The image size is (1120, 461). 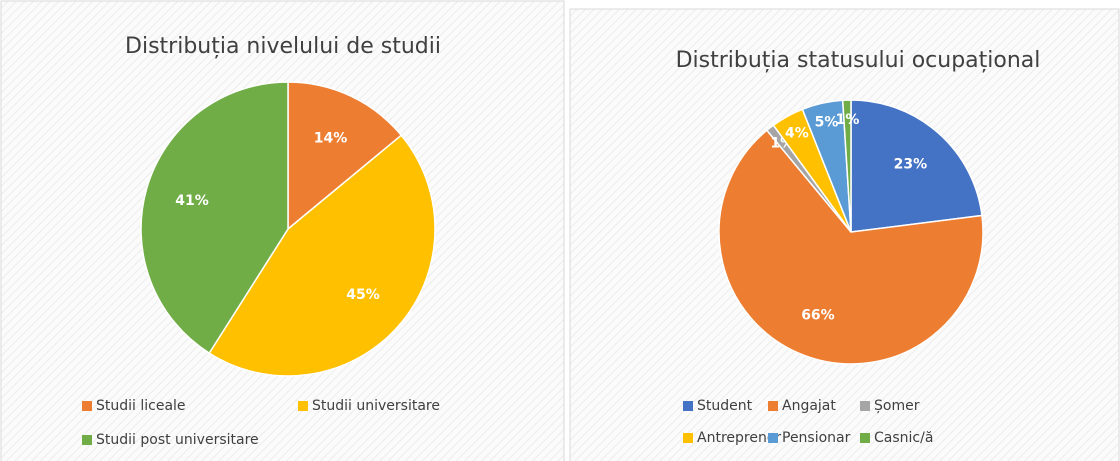 I want to click on data-label: 45%, so click(x=363, y=295).